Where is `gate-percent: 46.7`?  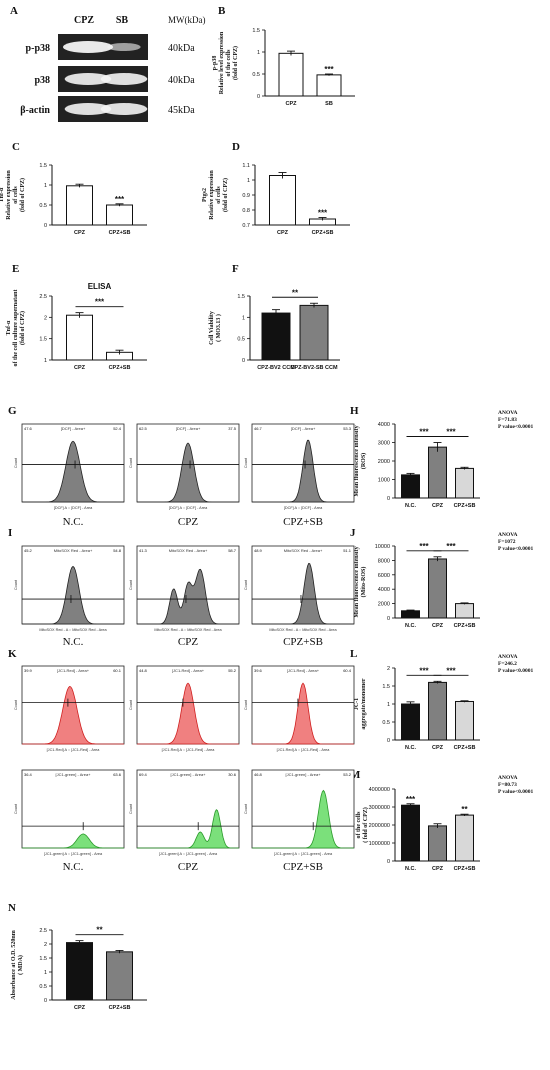 gate-percent: 46.7 is located at coordinates (258, 428).